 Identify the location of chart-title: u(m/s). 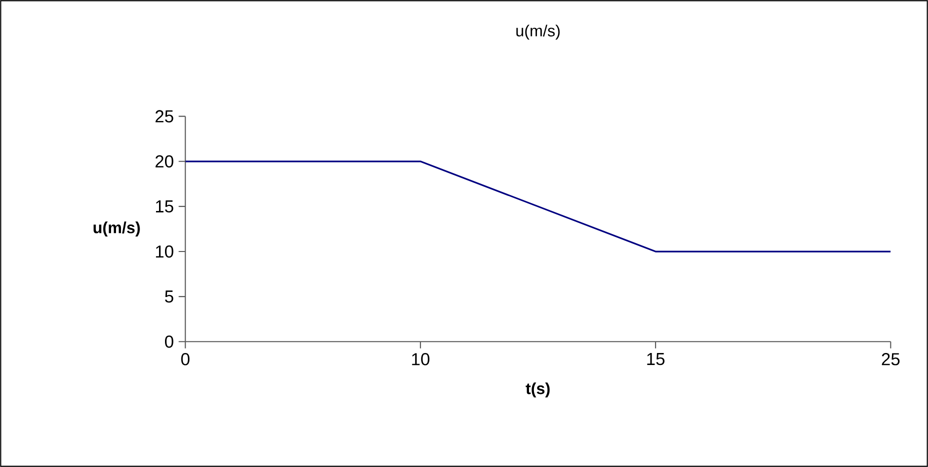
(538, 32).